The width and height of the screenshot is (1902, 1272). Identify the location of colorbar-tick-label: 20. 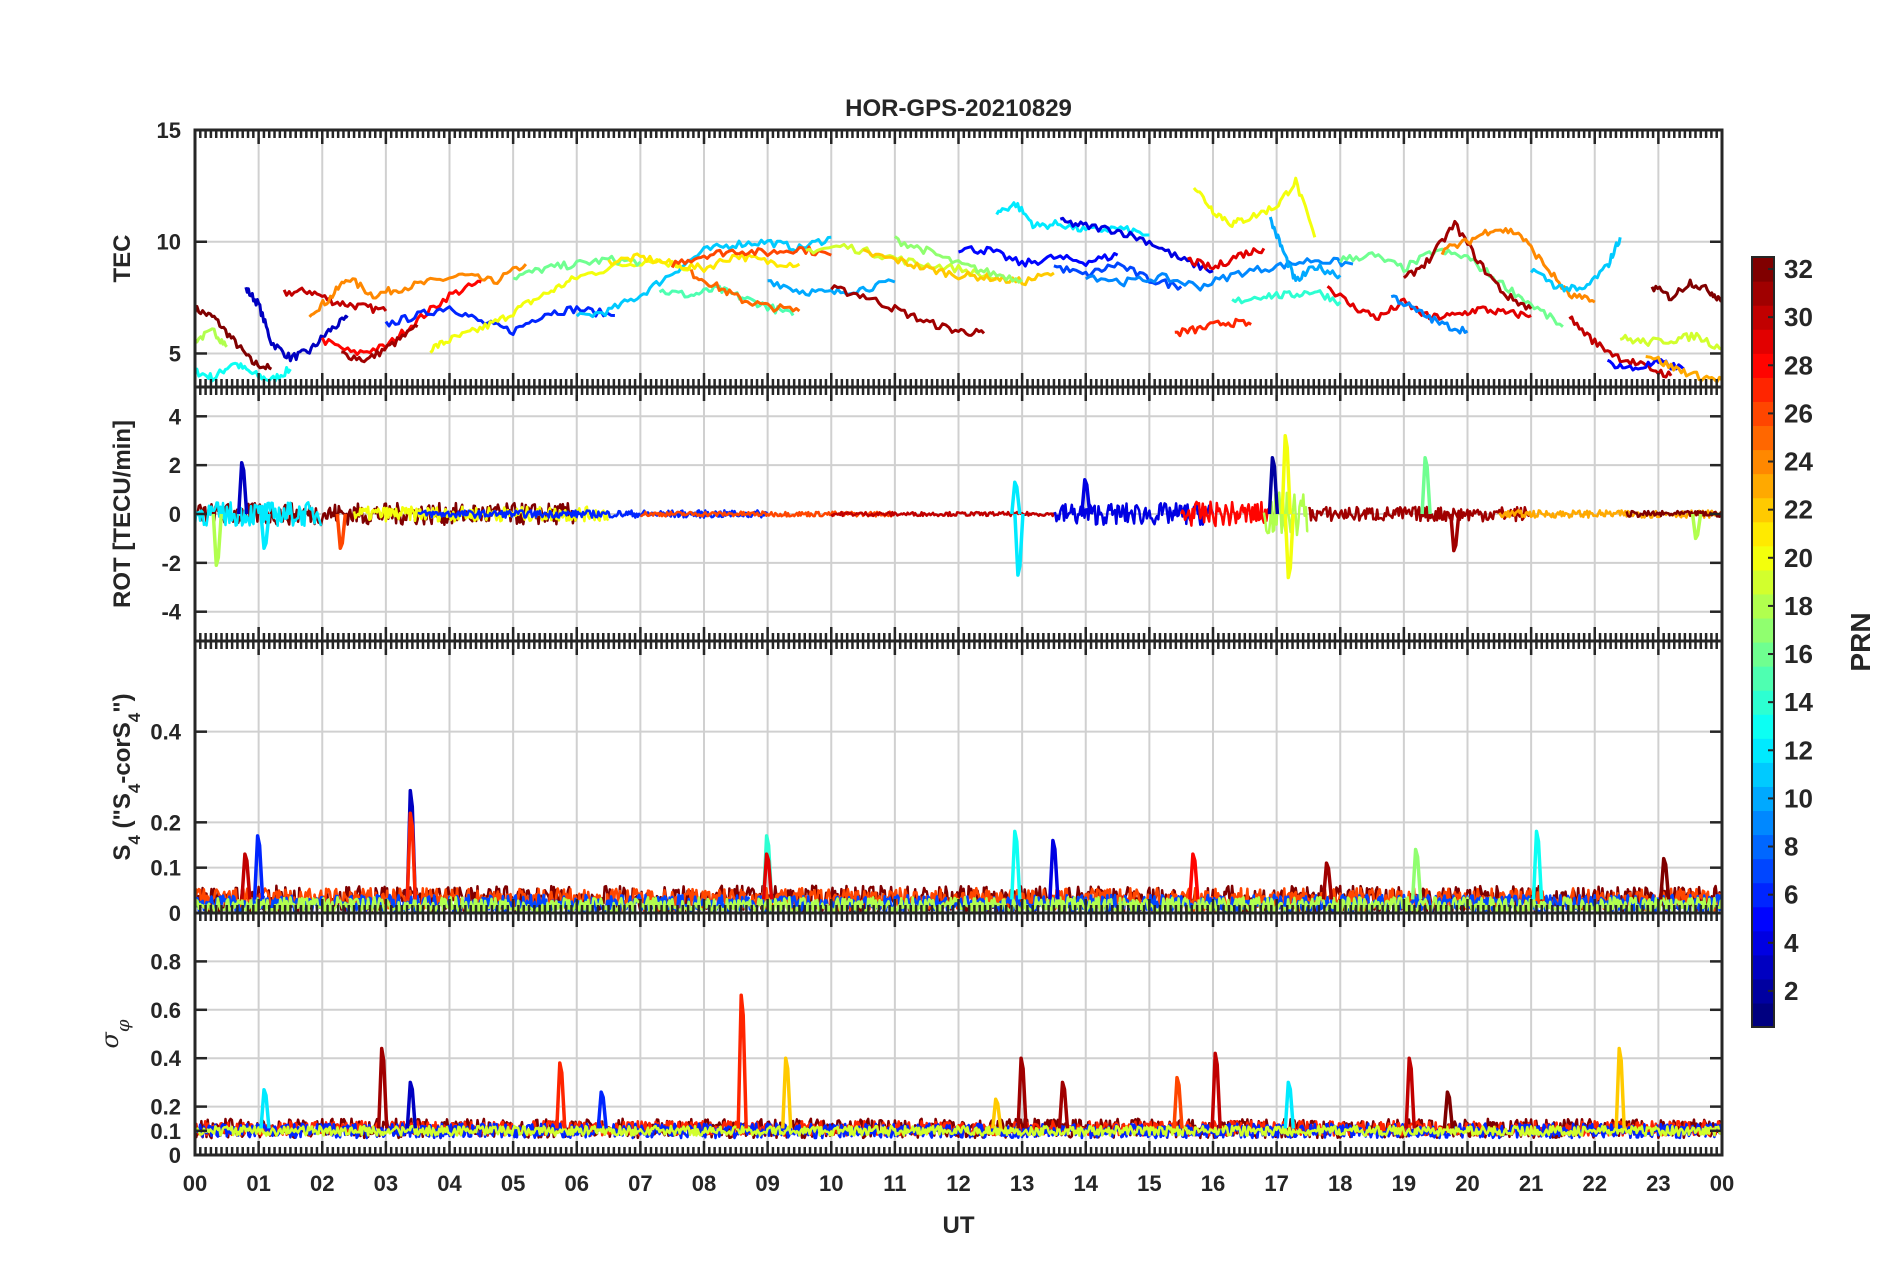
(1798, 558).